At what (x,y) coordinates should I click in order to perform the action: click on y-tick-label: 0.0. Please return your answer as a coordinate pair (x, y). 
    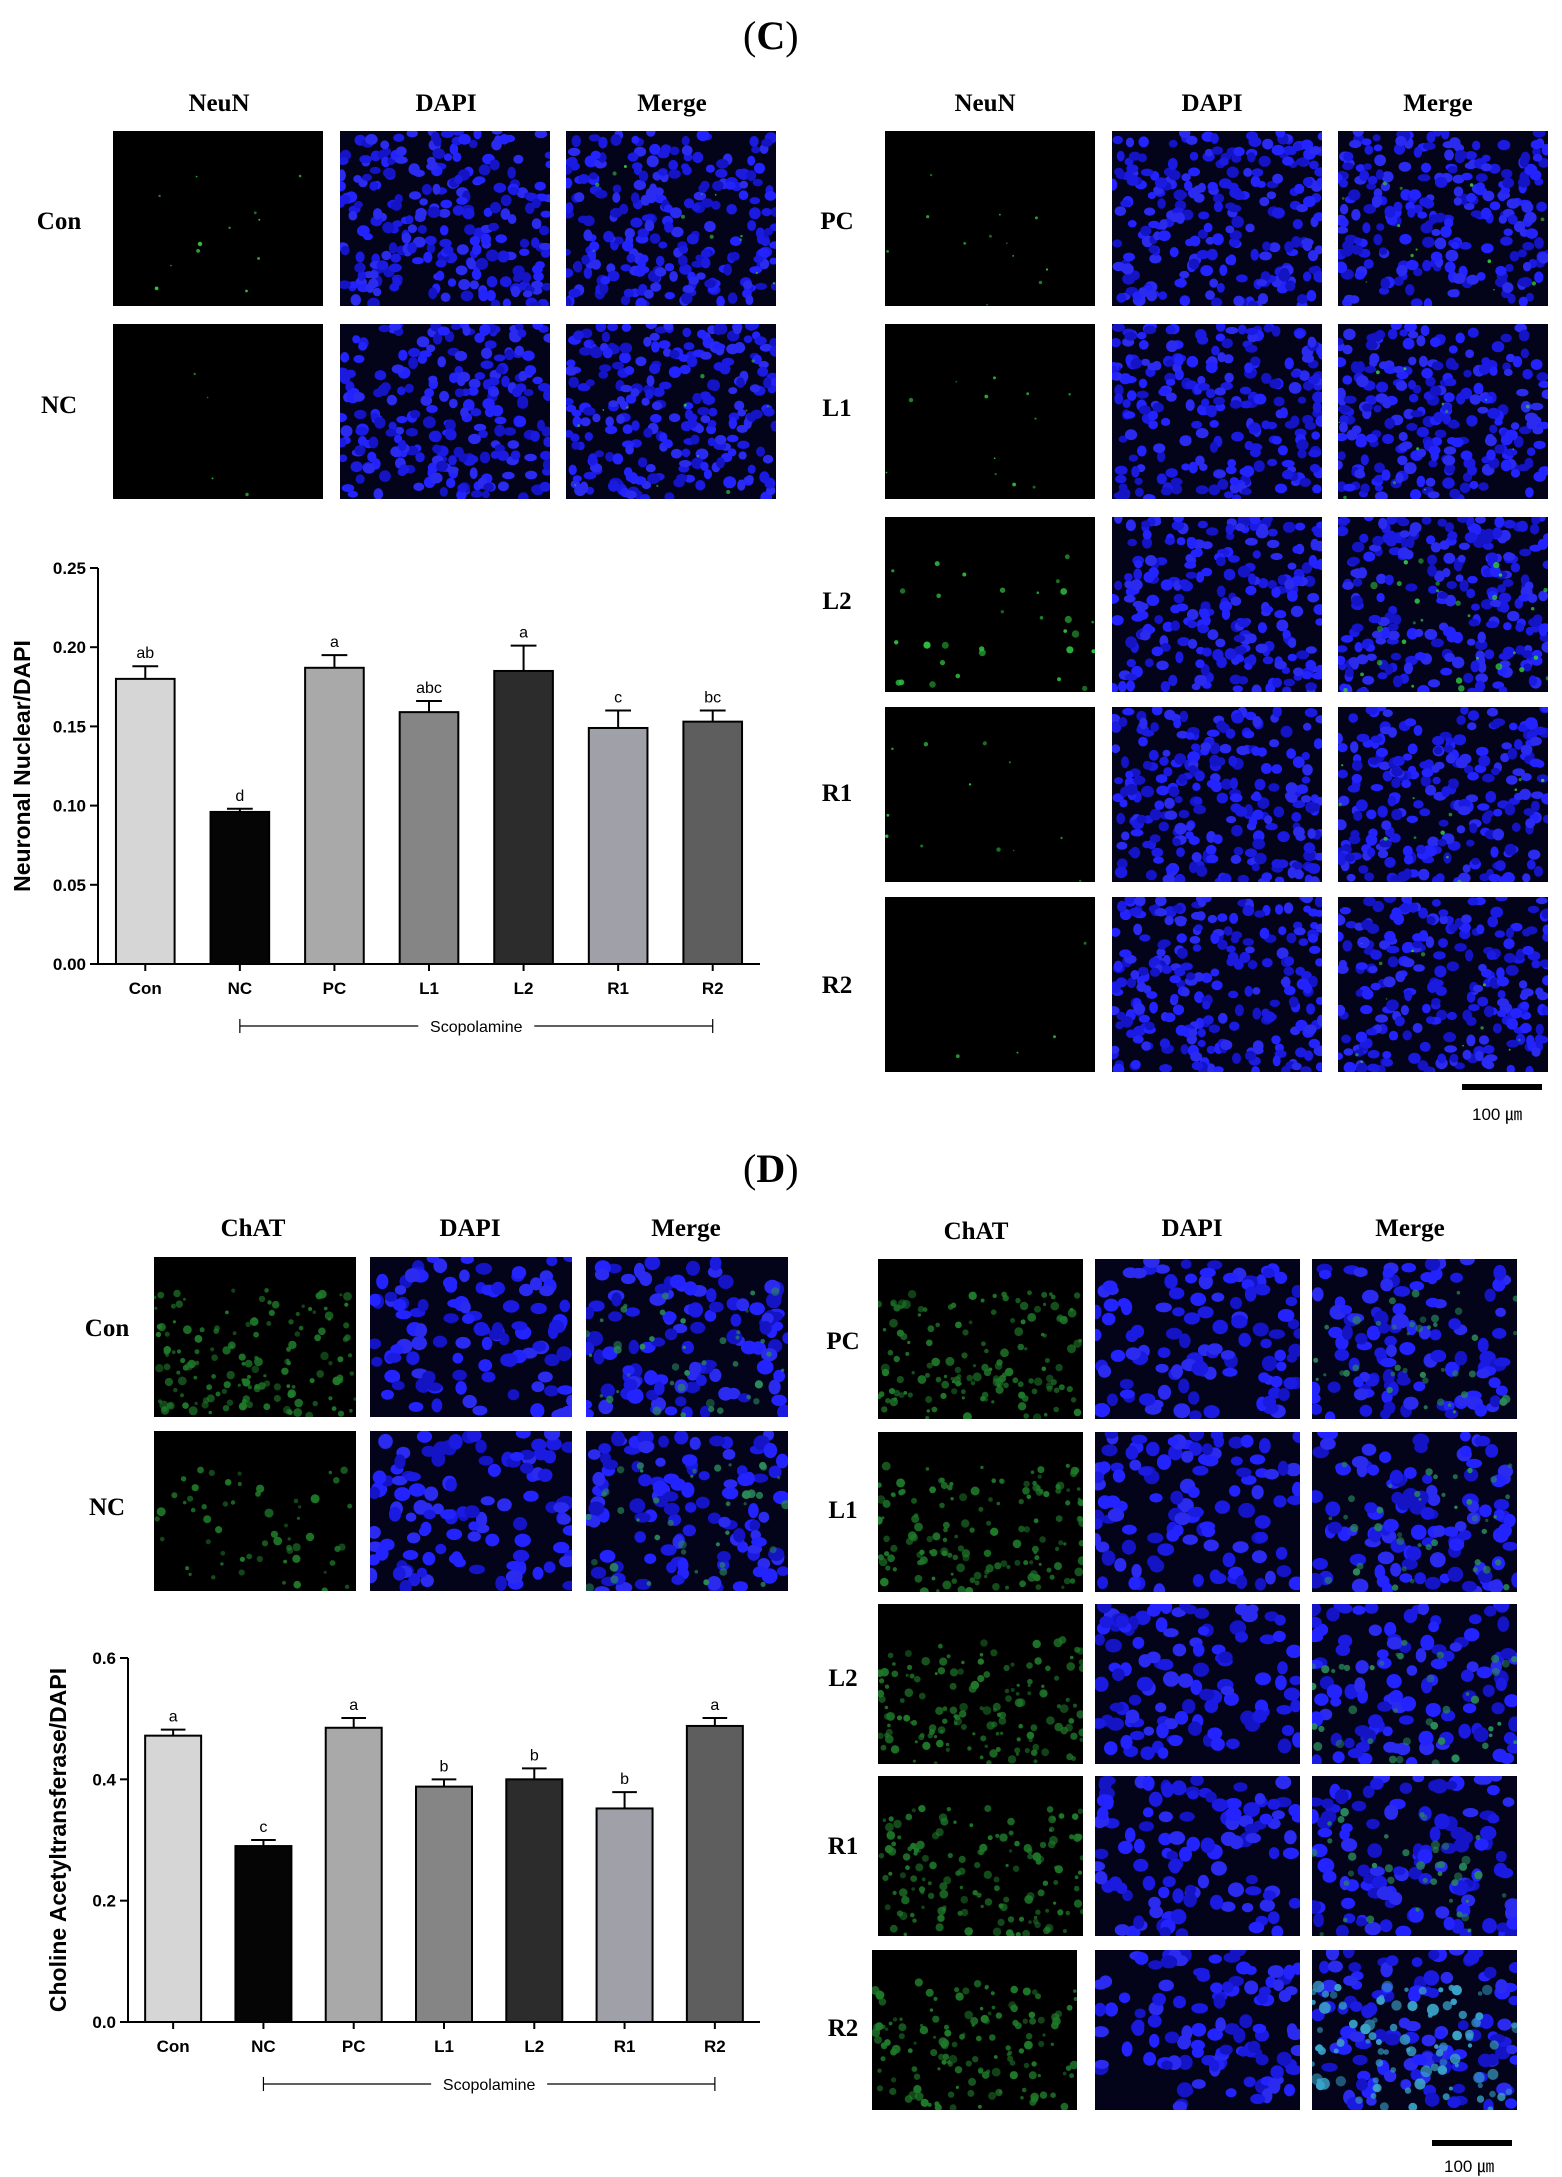
    Looking at the image, I should click on (104, 2022).